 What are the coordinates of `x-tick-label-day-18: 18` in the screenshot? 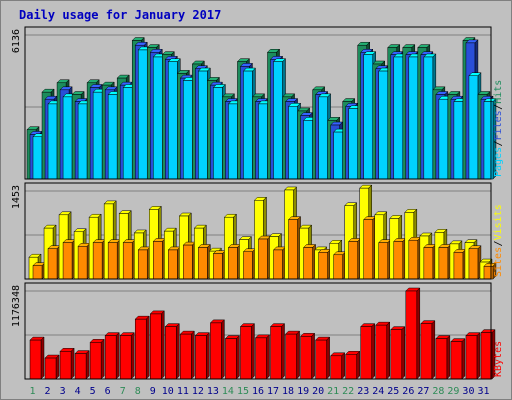 It's located at (288, 391).